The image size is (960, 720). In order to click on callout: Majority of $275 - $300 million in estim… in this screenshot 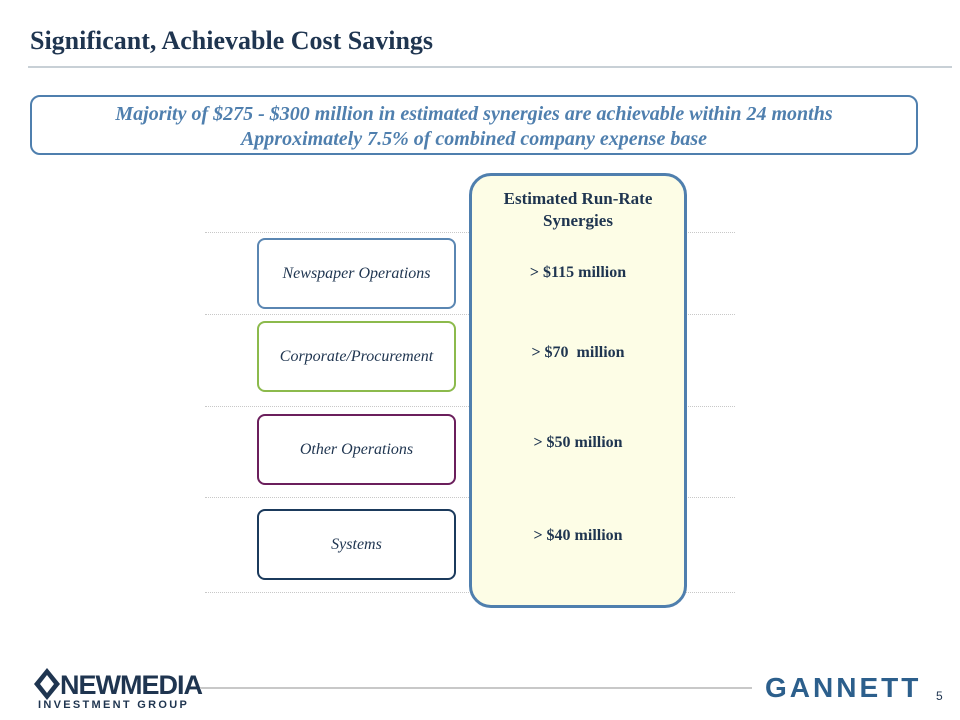, I will do `click(474, 125)`.